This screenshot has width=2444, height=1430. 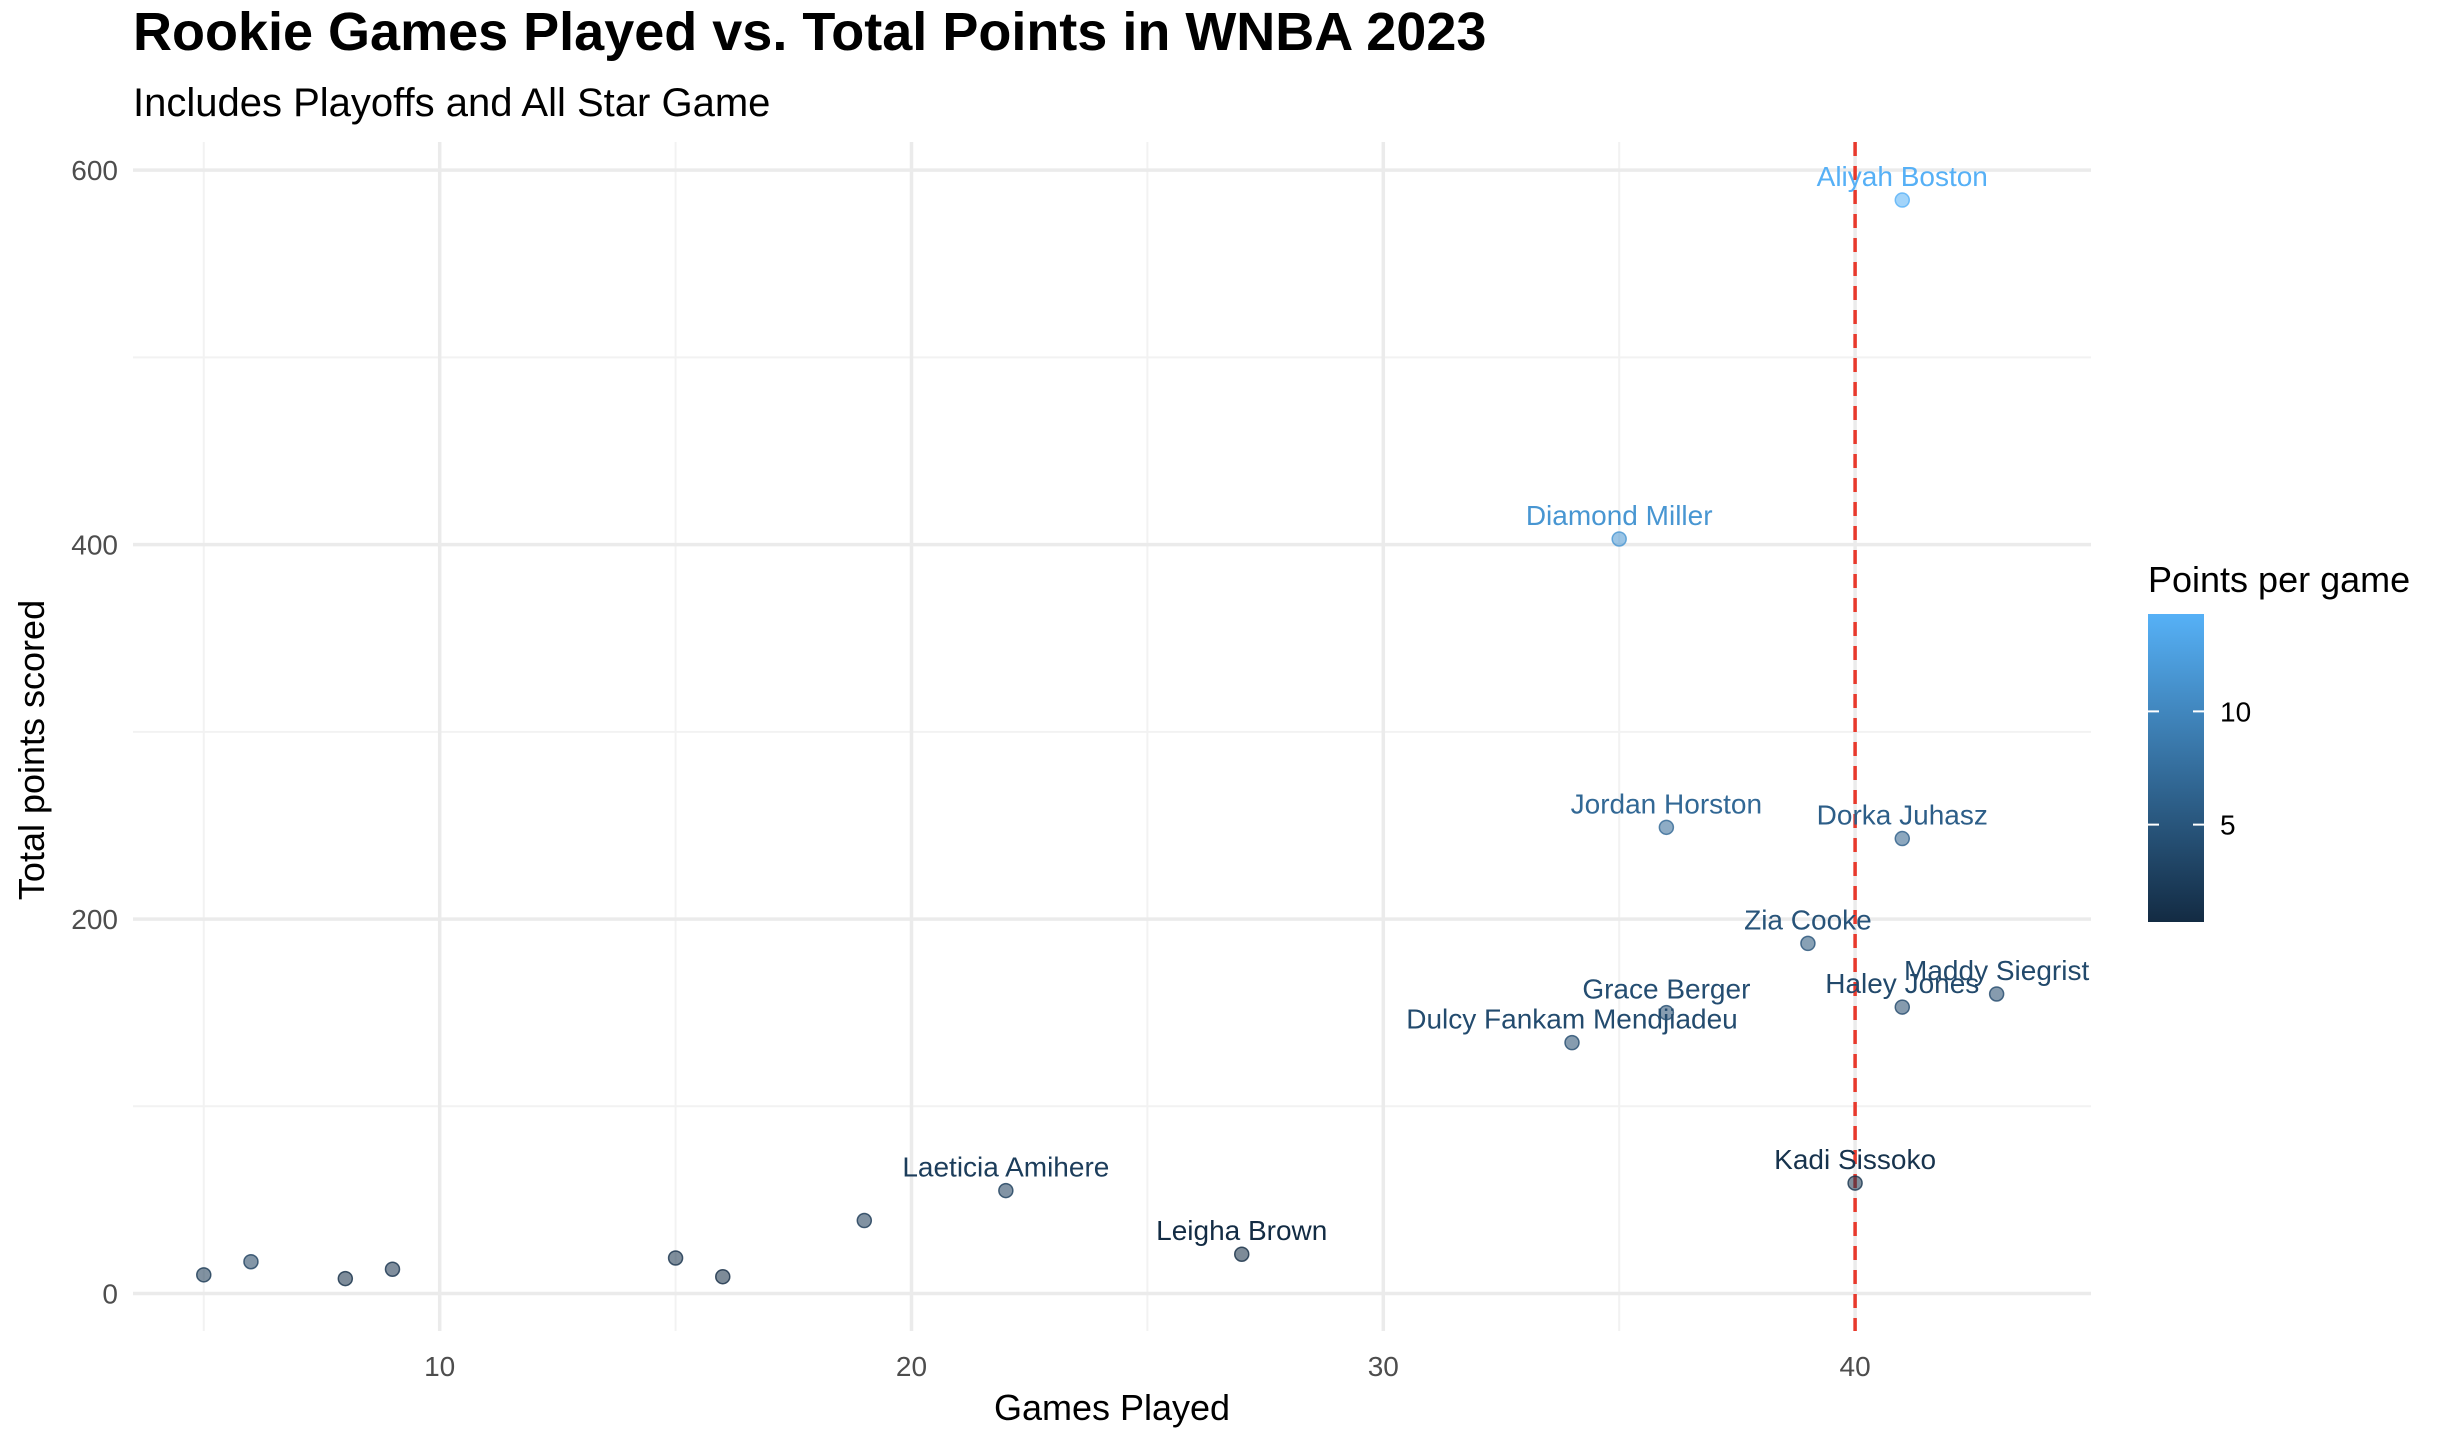 What do you see at coordinates (1241, 1230) in the screenshot?
I see `point-label: Leigha Brown` at bounding box center [1241, 1230].